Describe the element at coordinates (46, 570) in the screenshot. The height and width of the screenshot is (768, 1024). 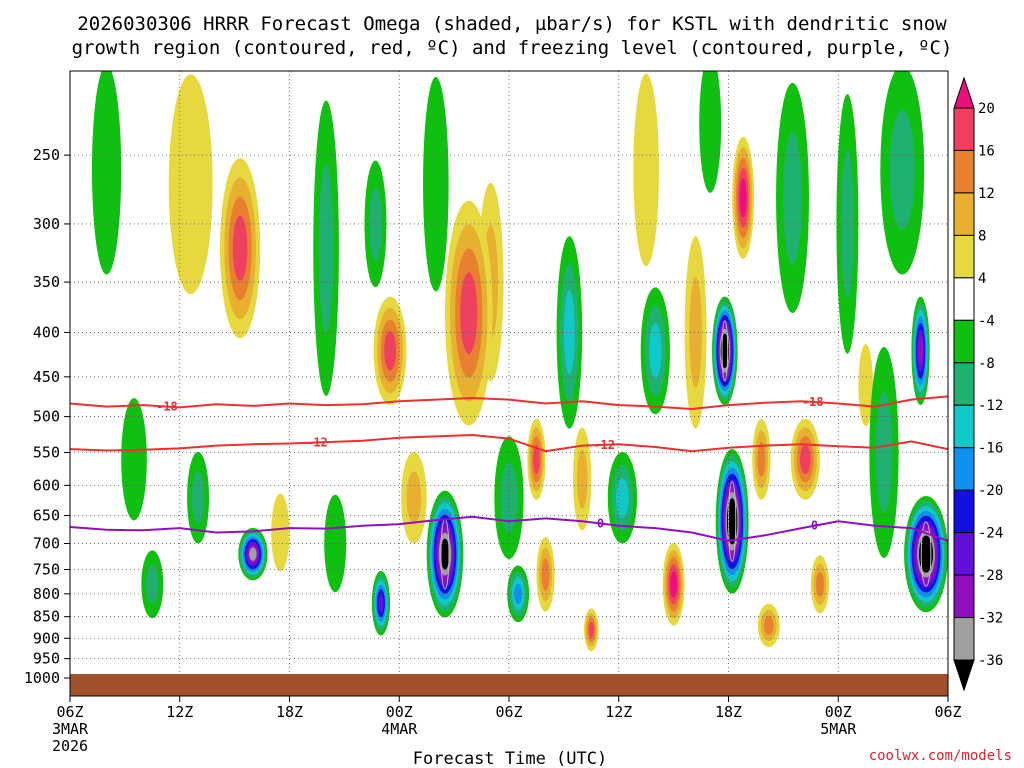
I see `y-tick-label: 750` at that location.